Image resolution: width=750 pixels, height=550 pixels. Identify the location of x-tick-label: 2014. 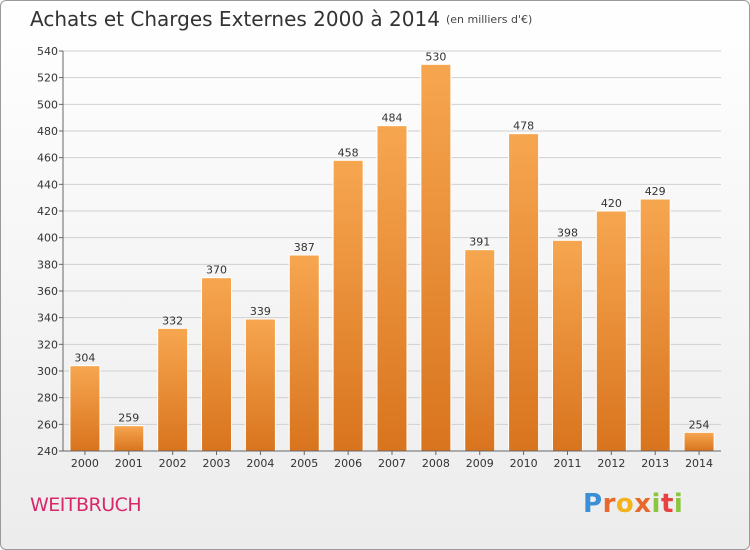
(699, 463).